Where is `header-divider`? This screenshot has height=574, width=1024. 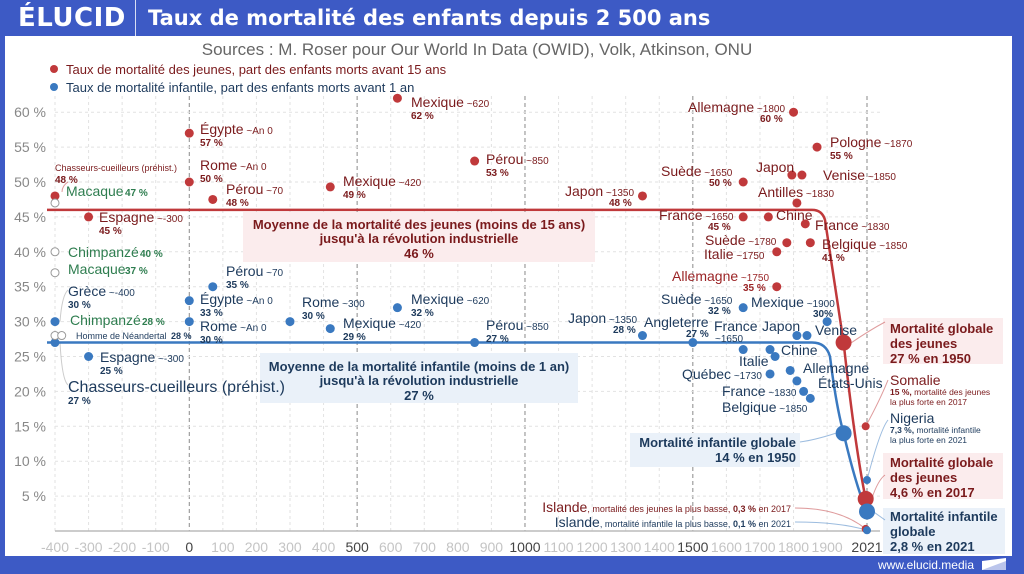 header-divider is located at coordinates (135, 18).